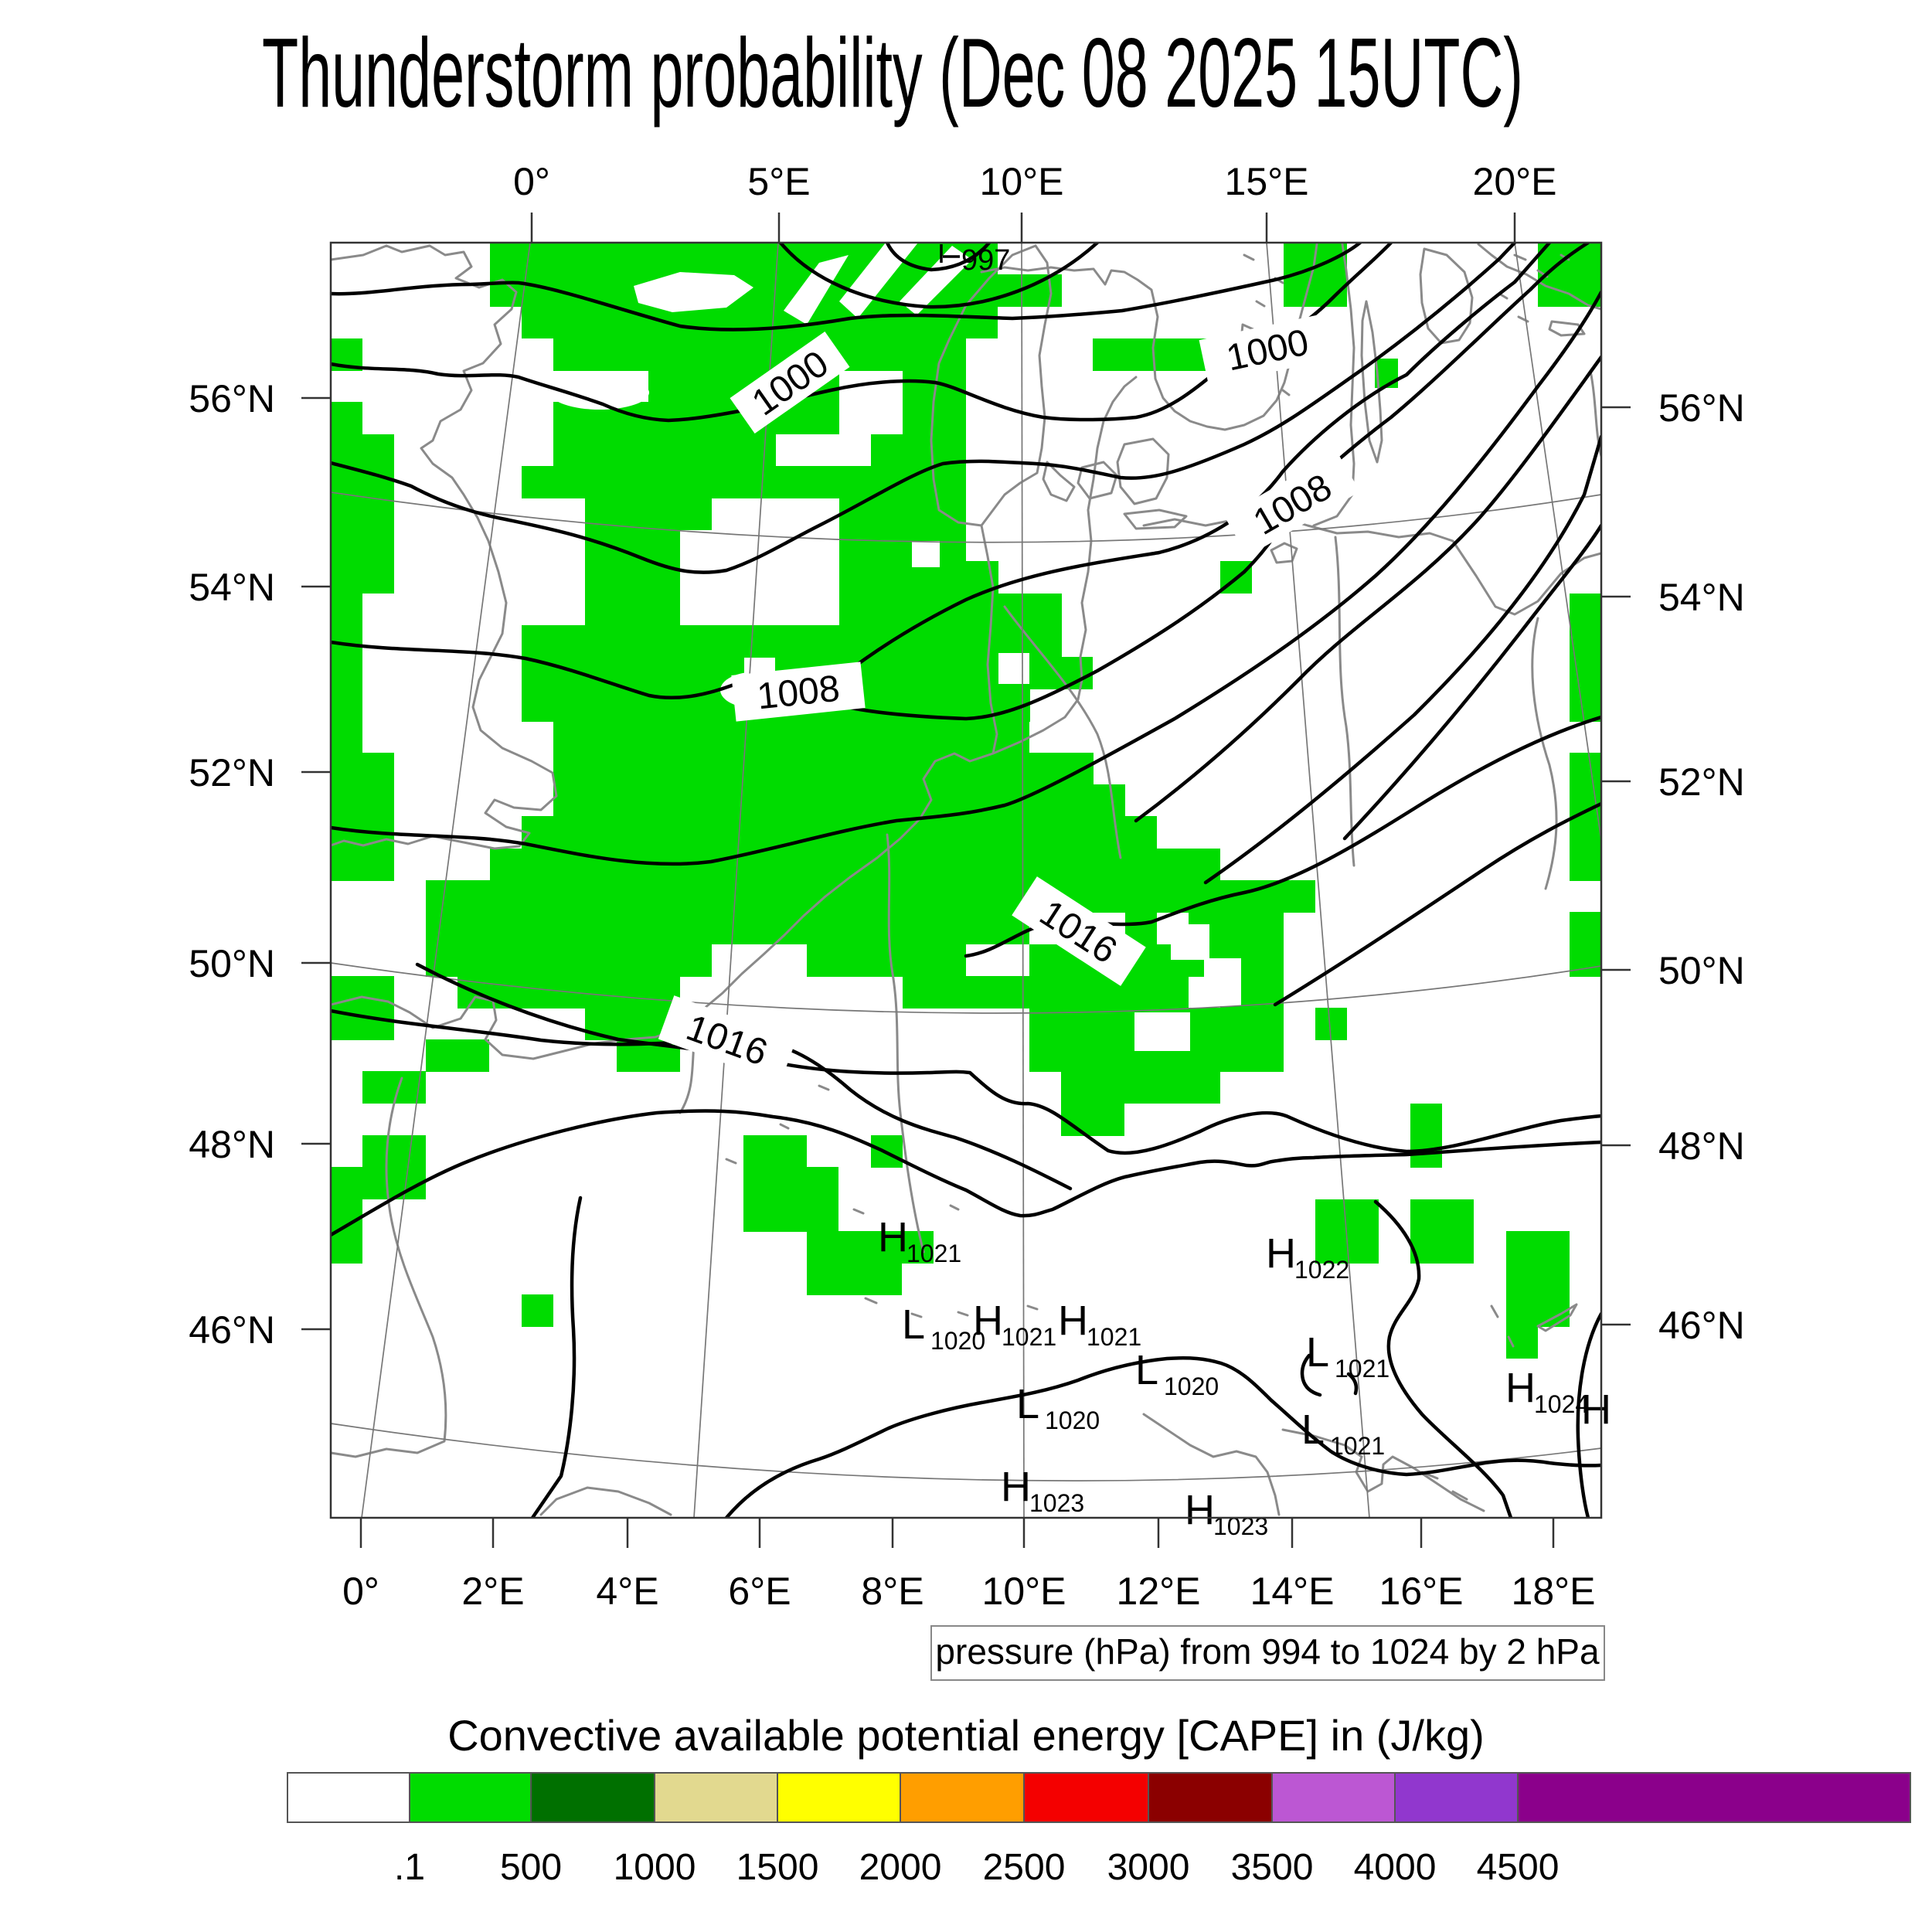 This screenshot has width=1932, height=1932. What do you see at coordinates (1267, 182) in the screenshot?
I see `svg-text: 15°E` at bounding box center [1267, 182].